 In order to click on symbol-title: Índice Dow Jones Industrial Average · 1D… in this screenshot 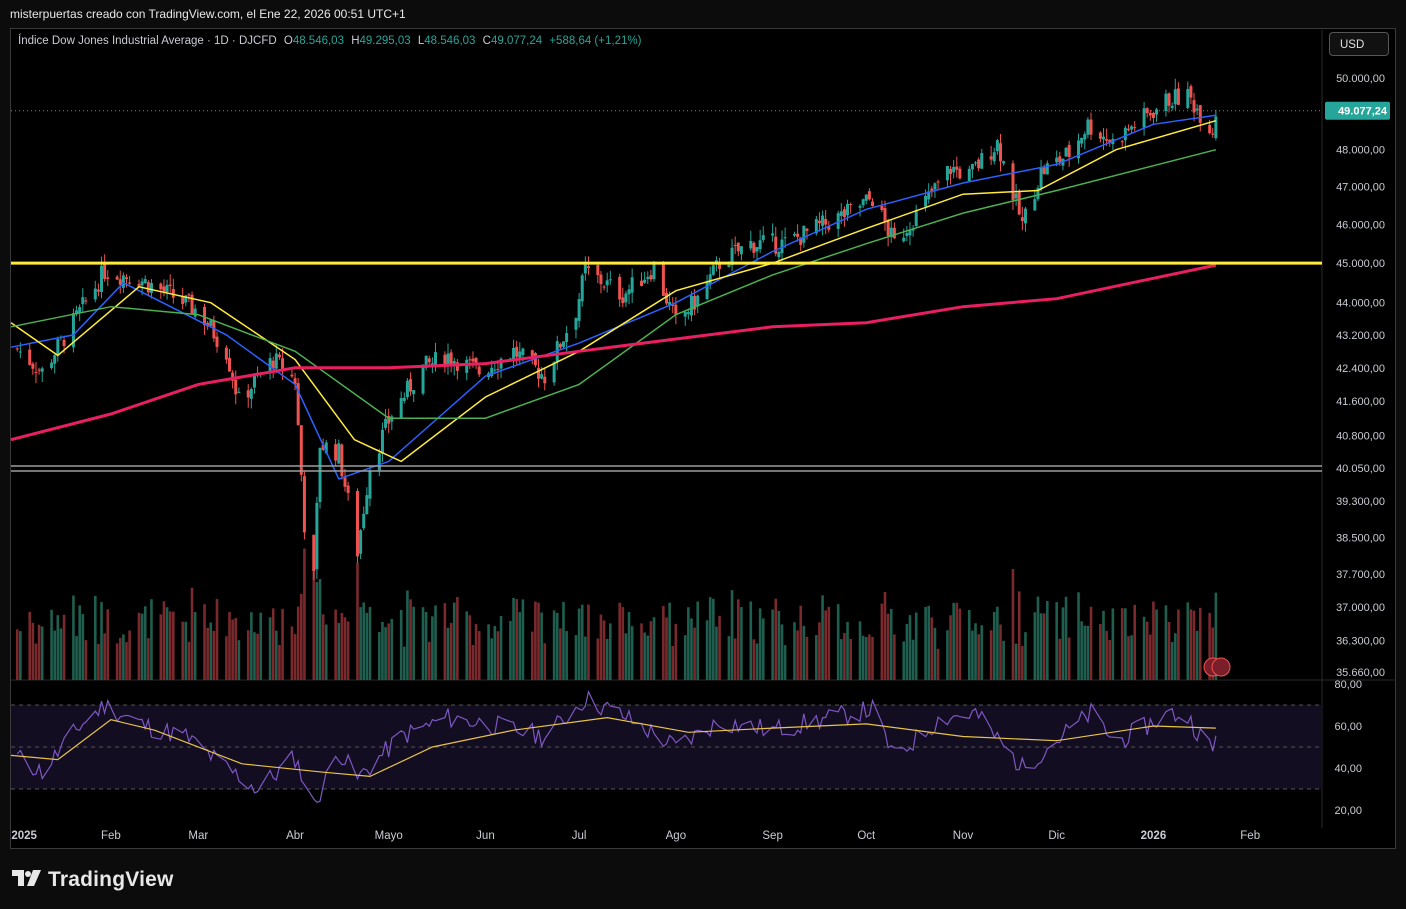, I will do `click(147, 41)`.